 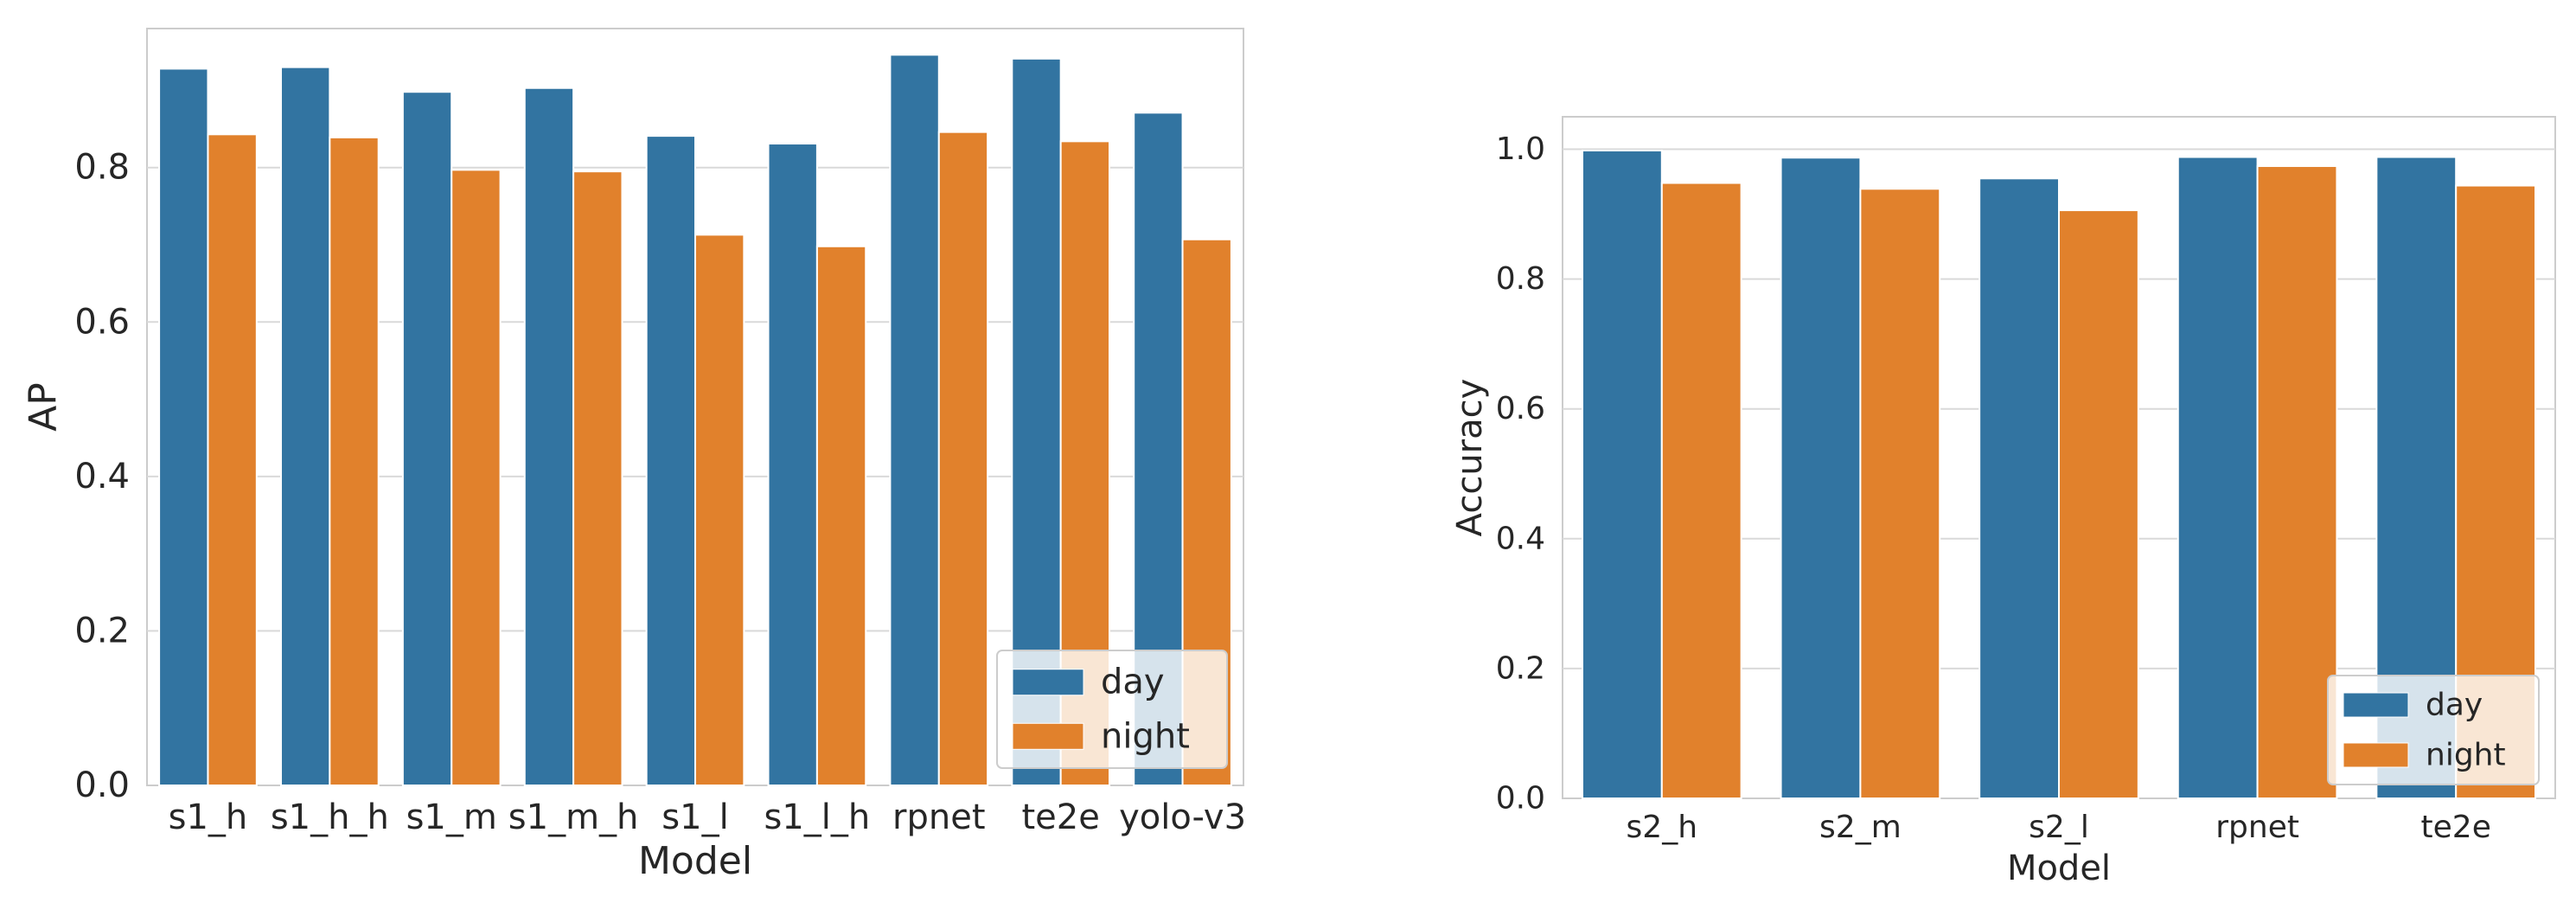 I want to click on y-axis-label: Accuracy, so click(x=1470, y=458).